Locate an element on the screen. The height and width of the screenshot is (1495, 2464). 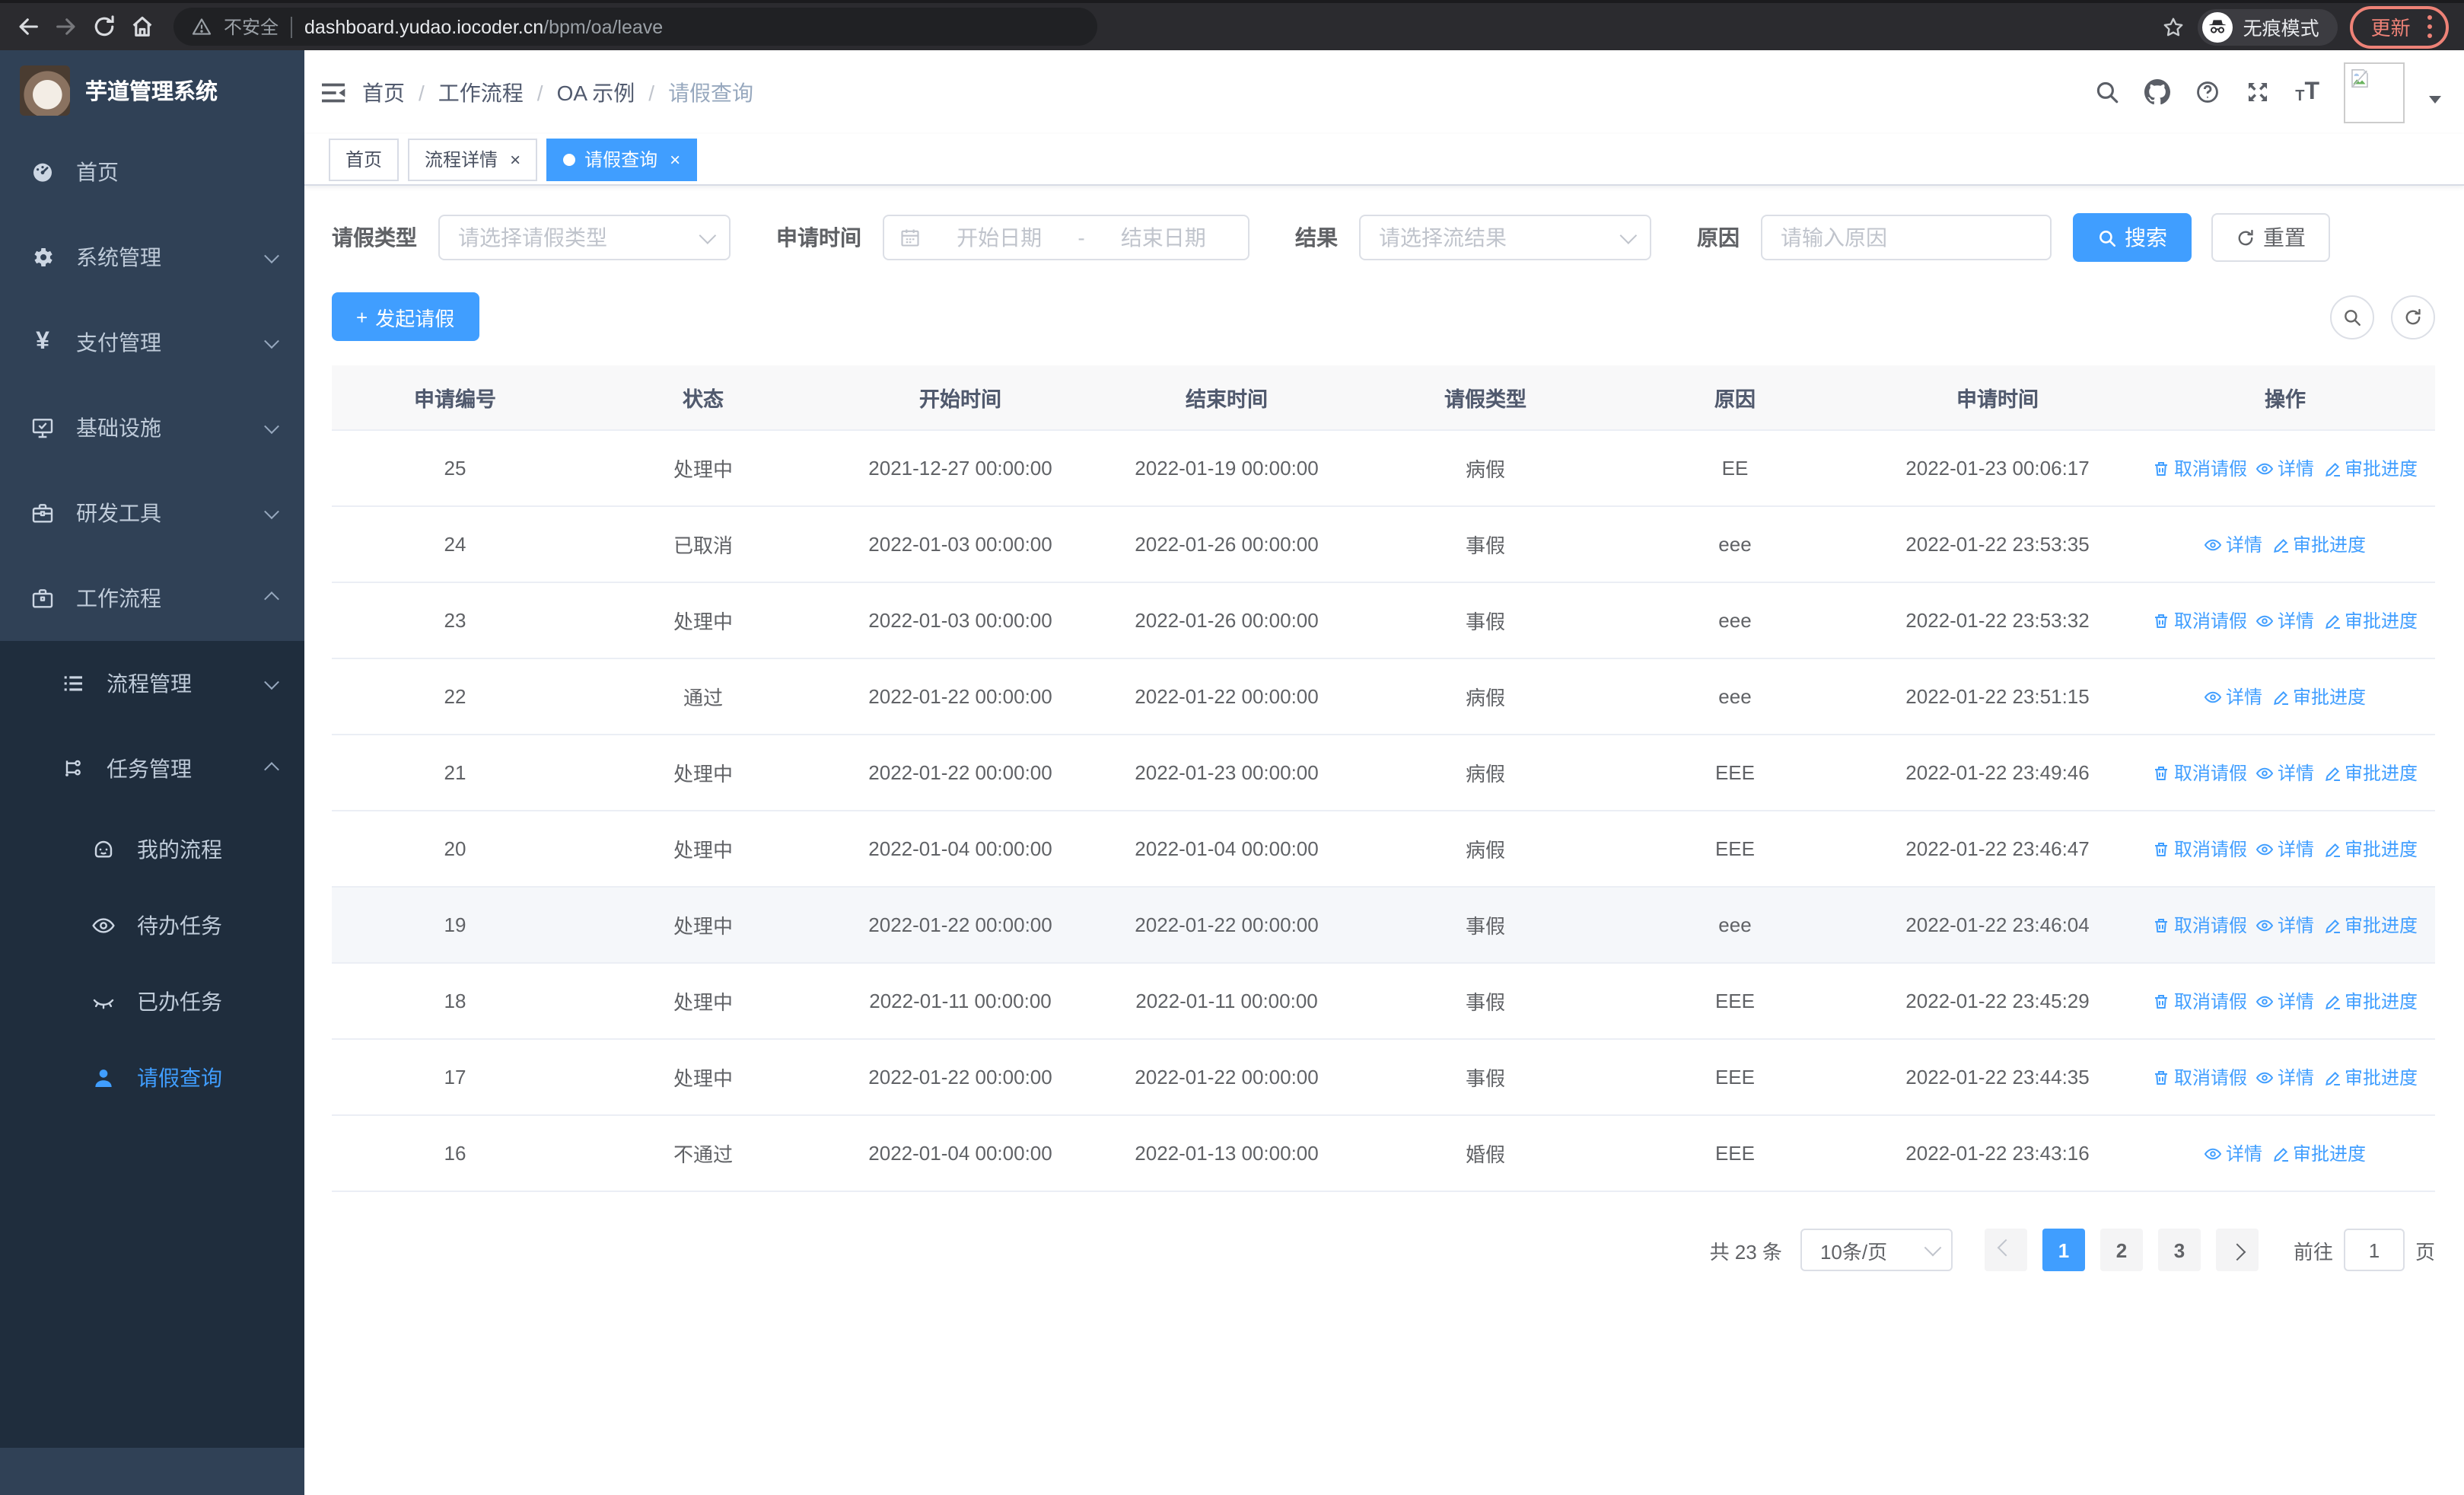
cell-id: 20 is located at coordinates (455, 850).